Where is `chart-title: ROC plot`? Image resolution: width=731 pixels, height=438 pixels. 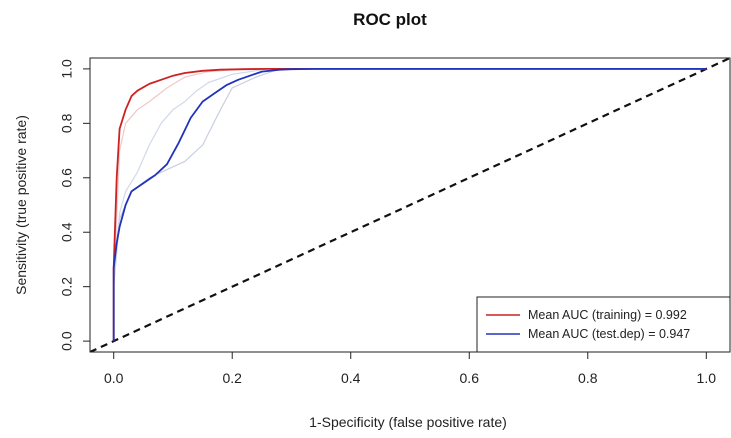 chart-title: ROC plot is located at coordinates (390, 19).